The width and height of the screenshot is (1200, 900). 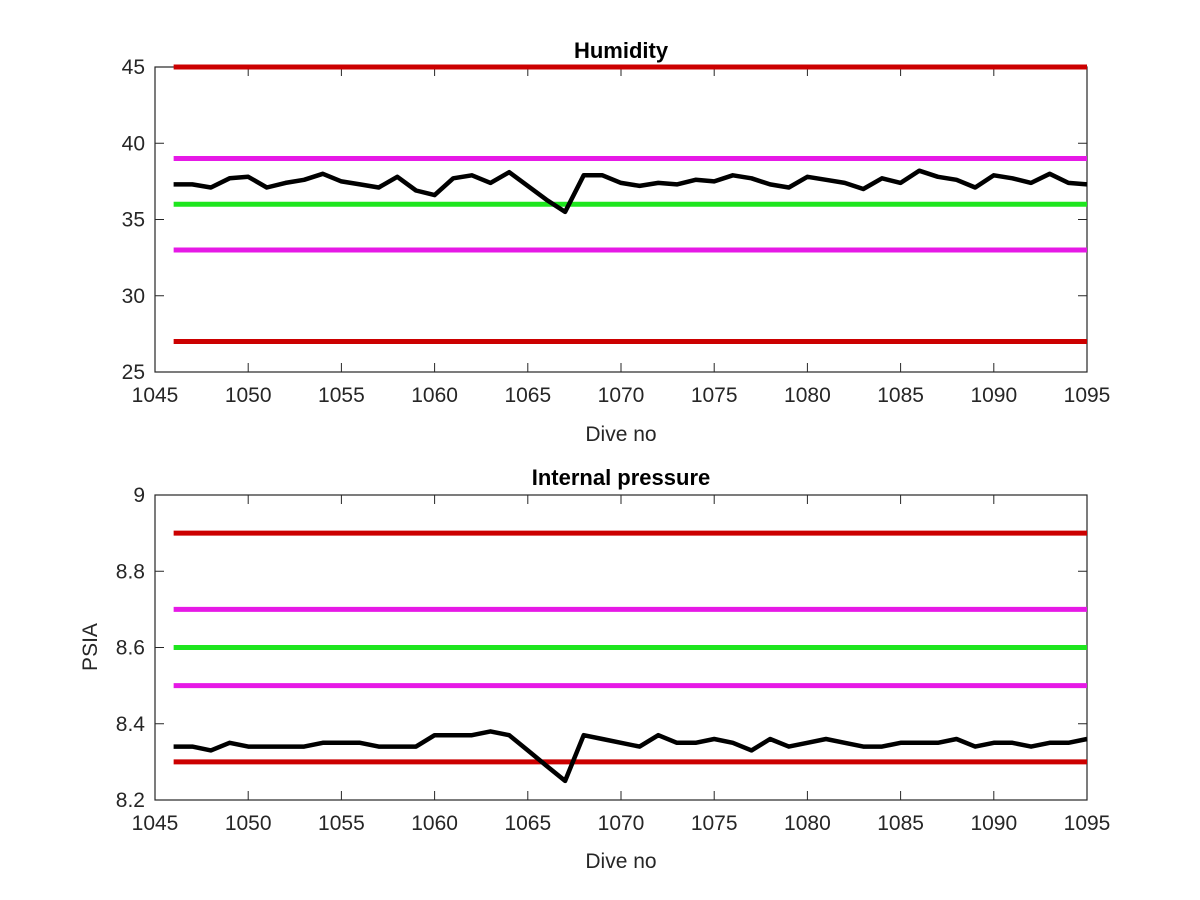 I want to click on internal-pressure-chart-title: Internal pressure, so click(x=621, y=477).